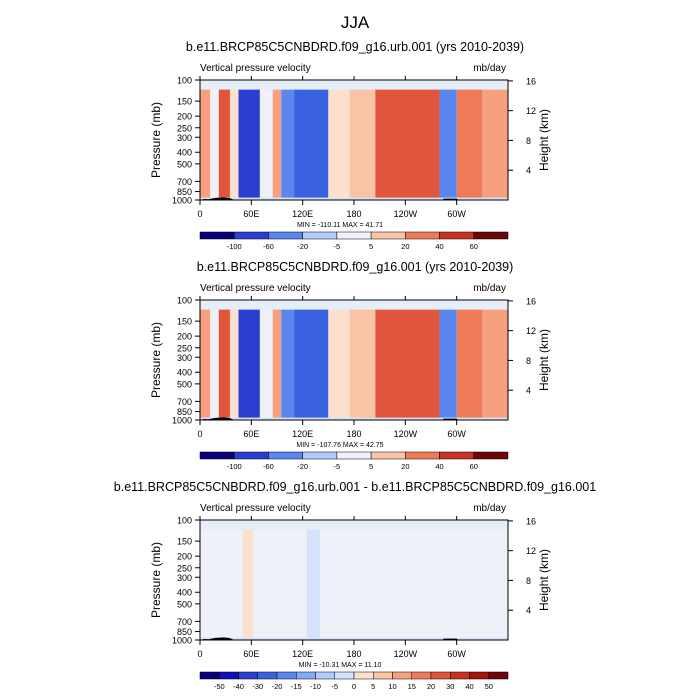  Describe the element at coordinates (238, 686) in the screenshot. I see `colorbar-label: -40` at that location.